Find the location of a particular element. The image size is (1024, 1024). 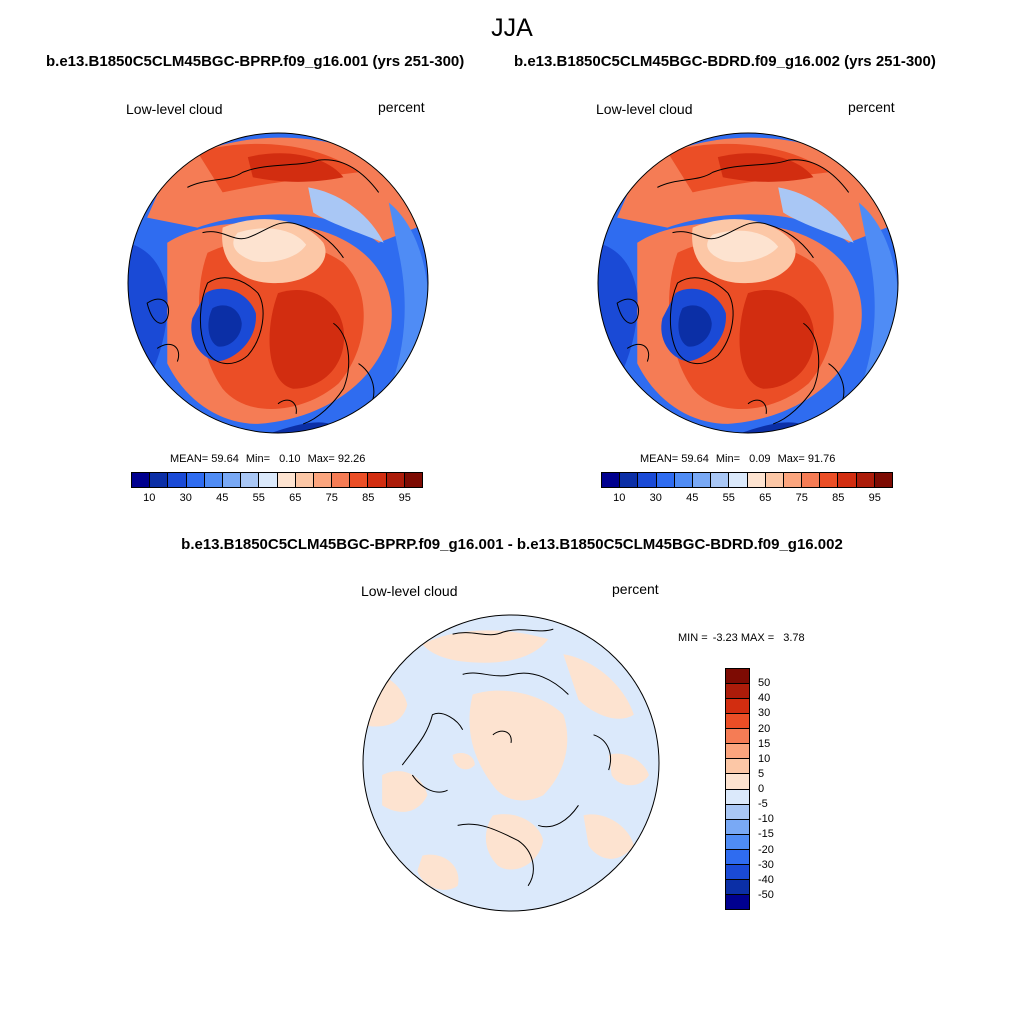

colorbar-ticks-difference: 50 40 30 20 15 10 5 0 -5 -10 -15 -20 -30 -40 -50 is located at coordinates (778, 789).